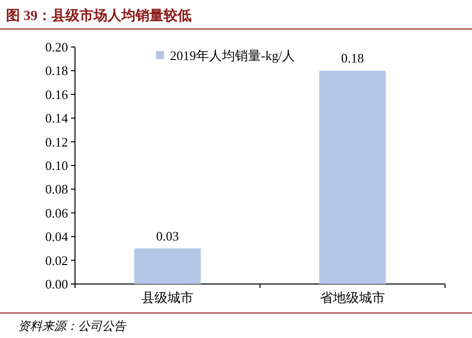 This screenshot has height=338, width=472. I want to click on legend-label: 2019年人均销量-kg/人, so click(232, 55).